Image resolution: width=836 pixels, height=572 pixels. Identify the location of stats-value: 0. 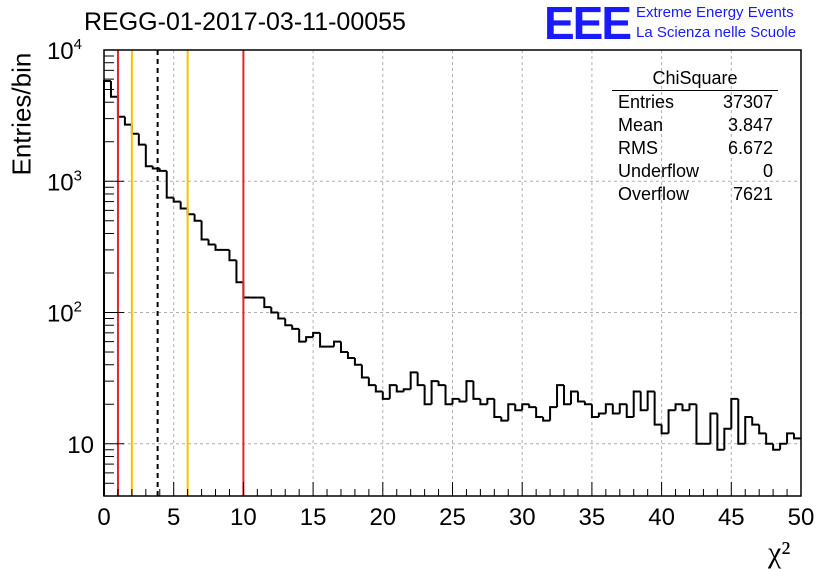
(767, 171).